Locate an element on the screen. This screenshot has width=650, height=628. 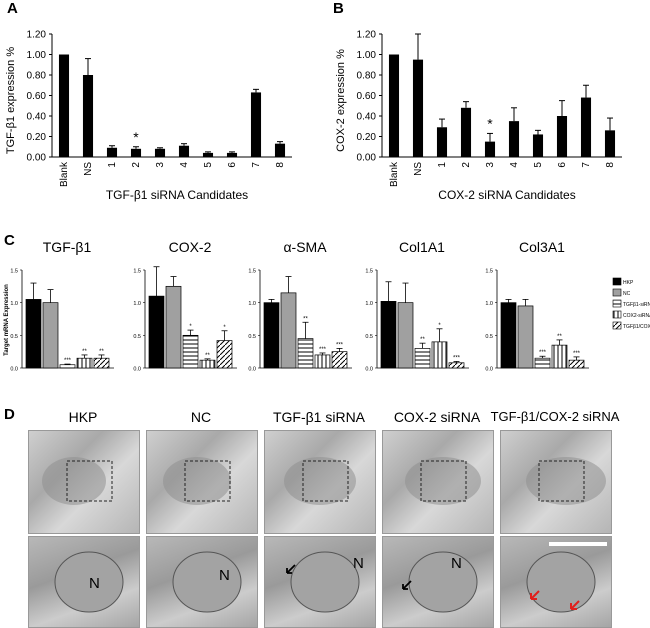
em-column-title: TGF-β1 siRNA is located at coordinates (319, 417).